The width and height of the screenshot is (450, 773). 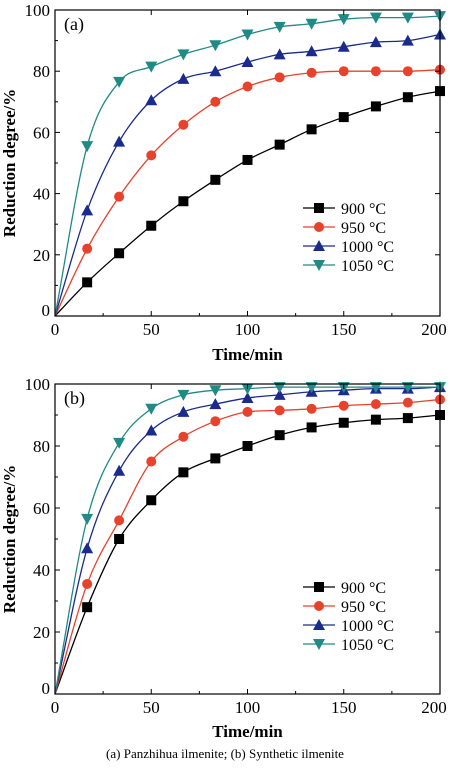 I want to click on y-tick-label: 80, so click(x=41, y=446).